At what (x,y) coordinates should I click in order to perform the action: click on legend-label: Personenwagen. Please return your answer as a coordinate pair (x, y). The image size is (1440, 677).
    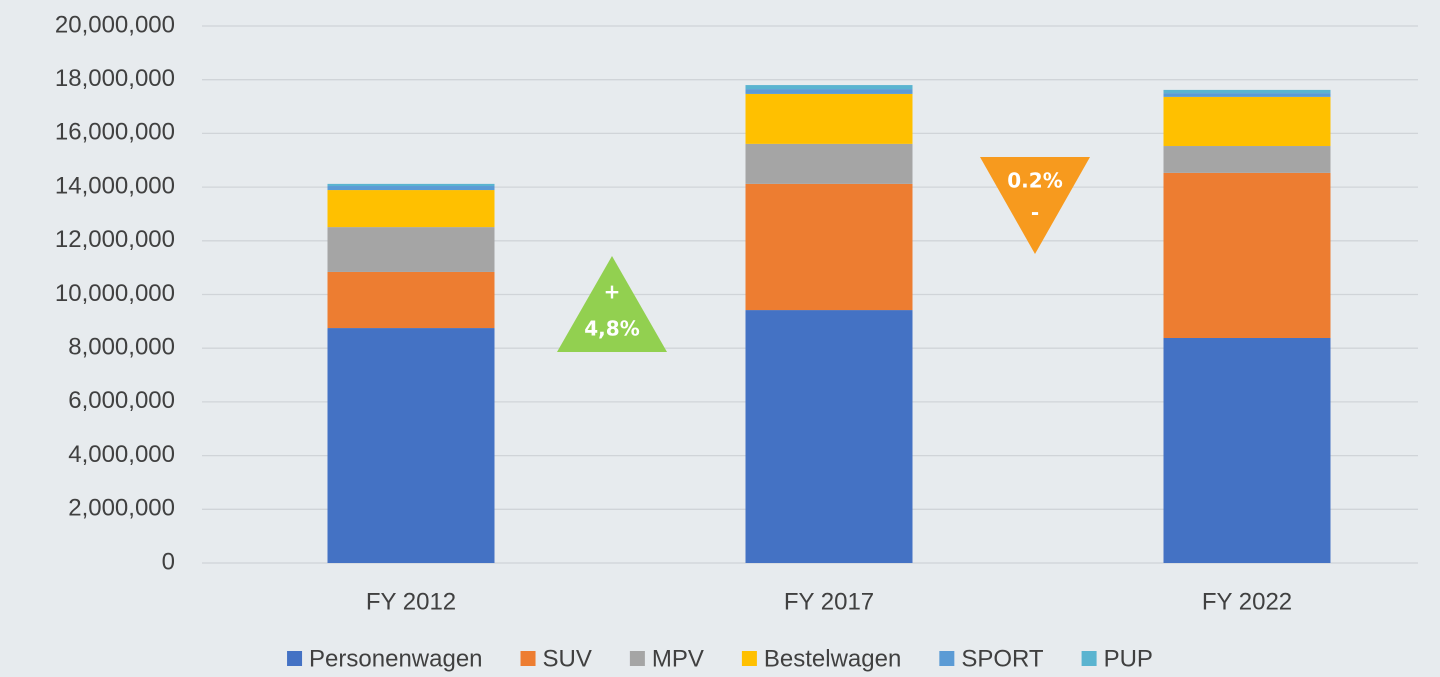
    Looking at the image, I should click on (395, 658).